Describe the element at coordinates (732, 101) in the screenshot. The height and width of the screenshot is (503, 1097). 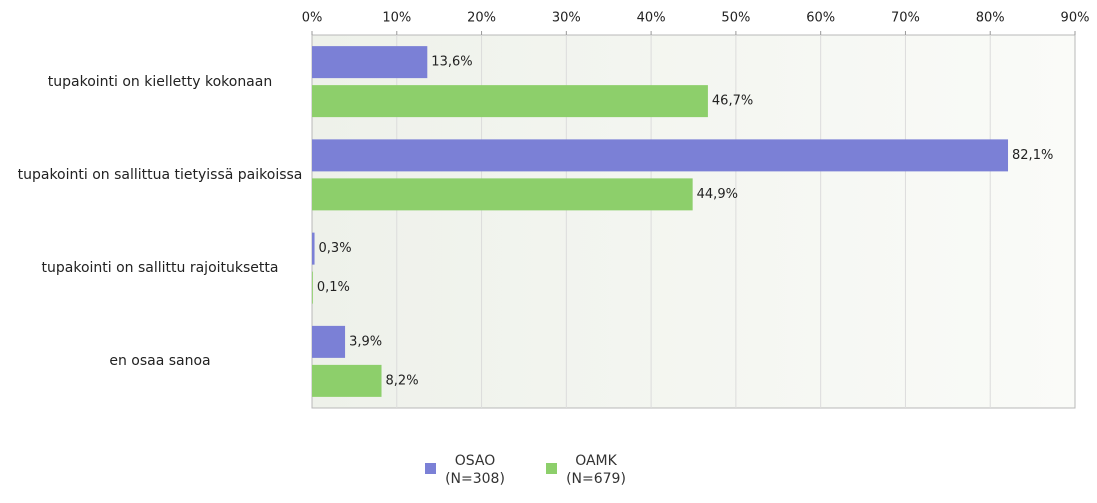
I see `data-label: 46,7%` at that location.